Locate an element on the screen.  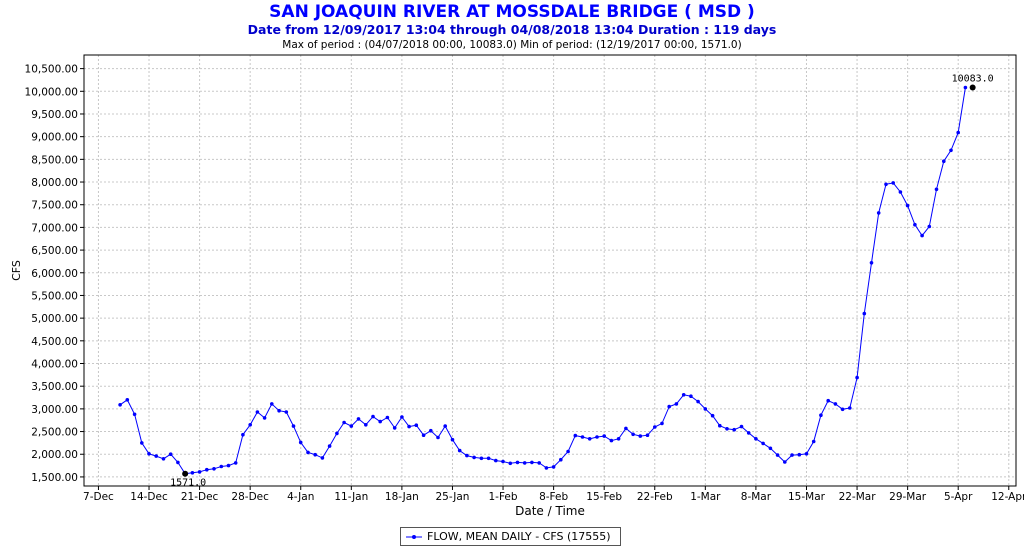
y-tick-label: 6,000.00 is located at coordinates (54, 274).